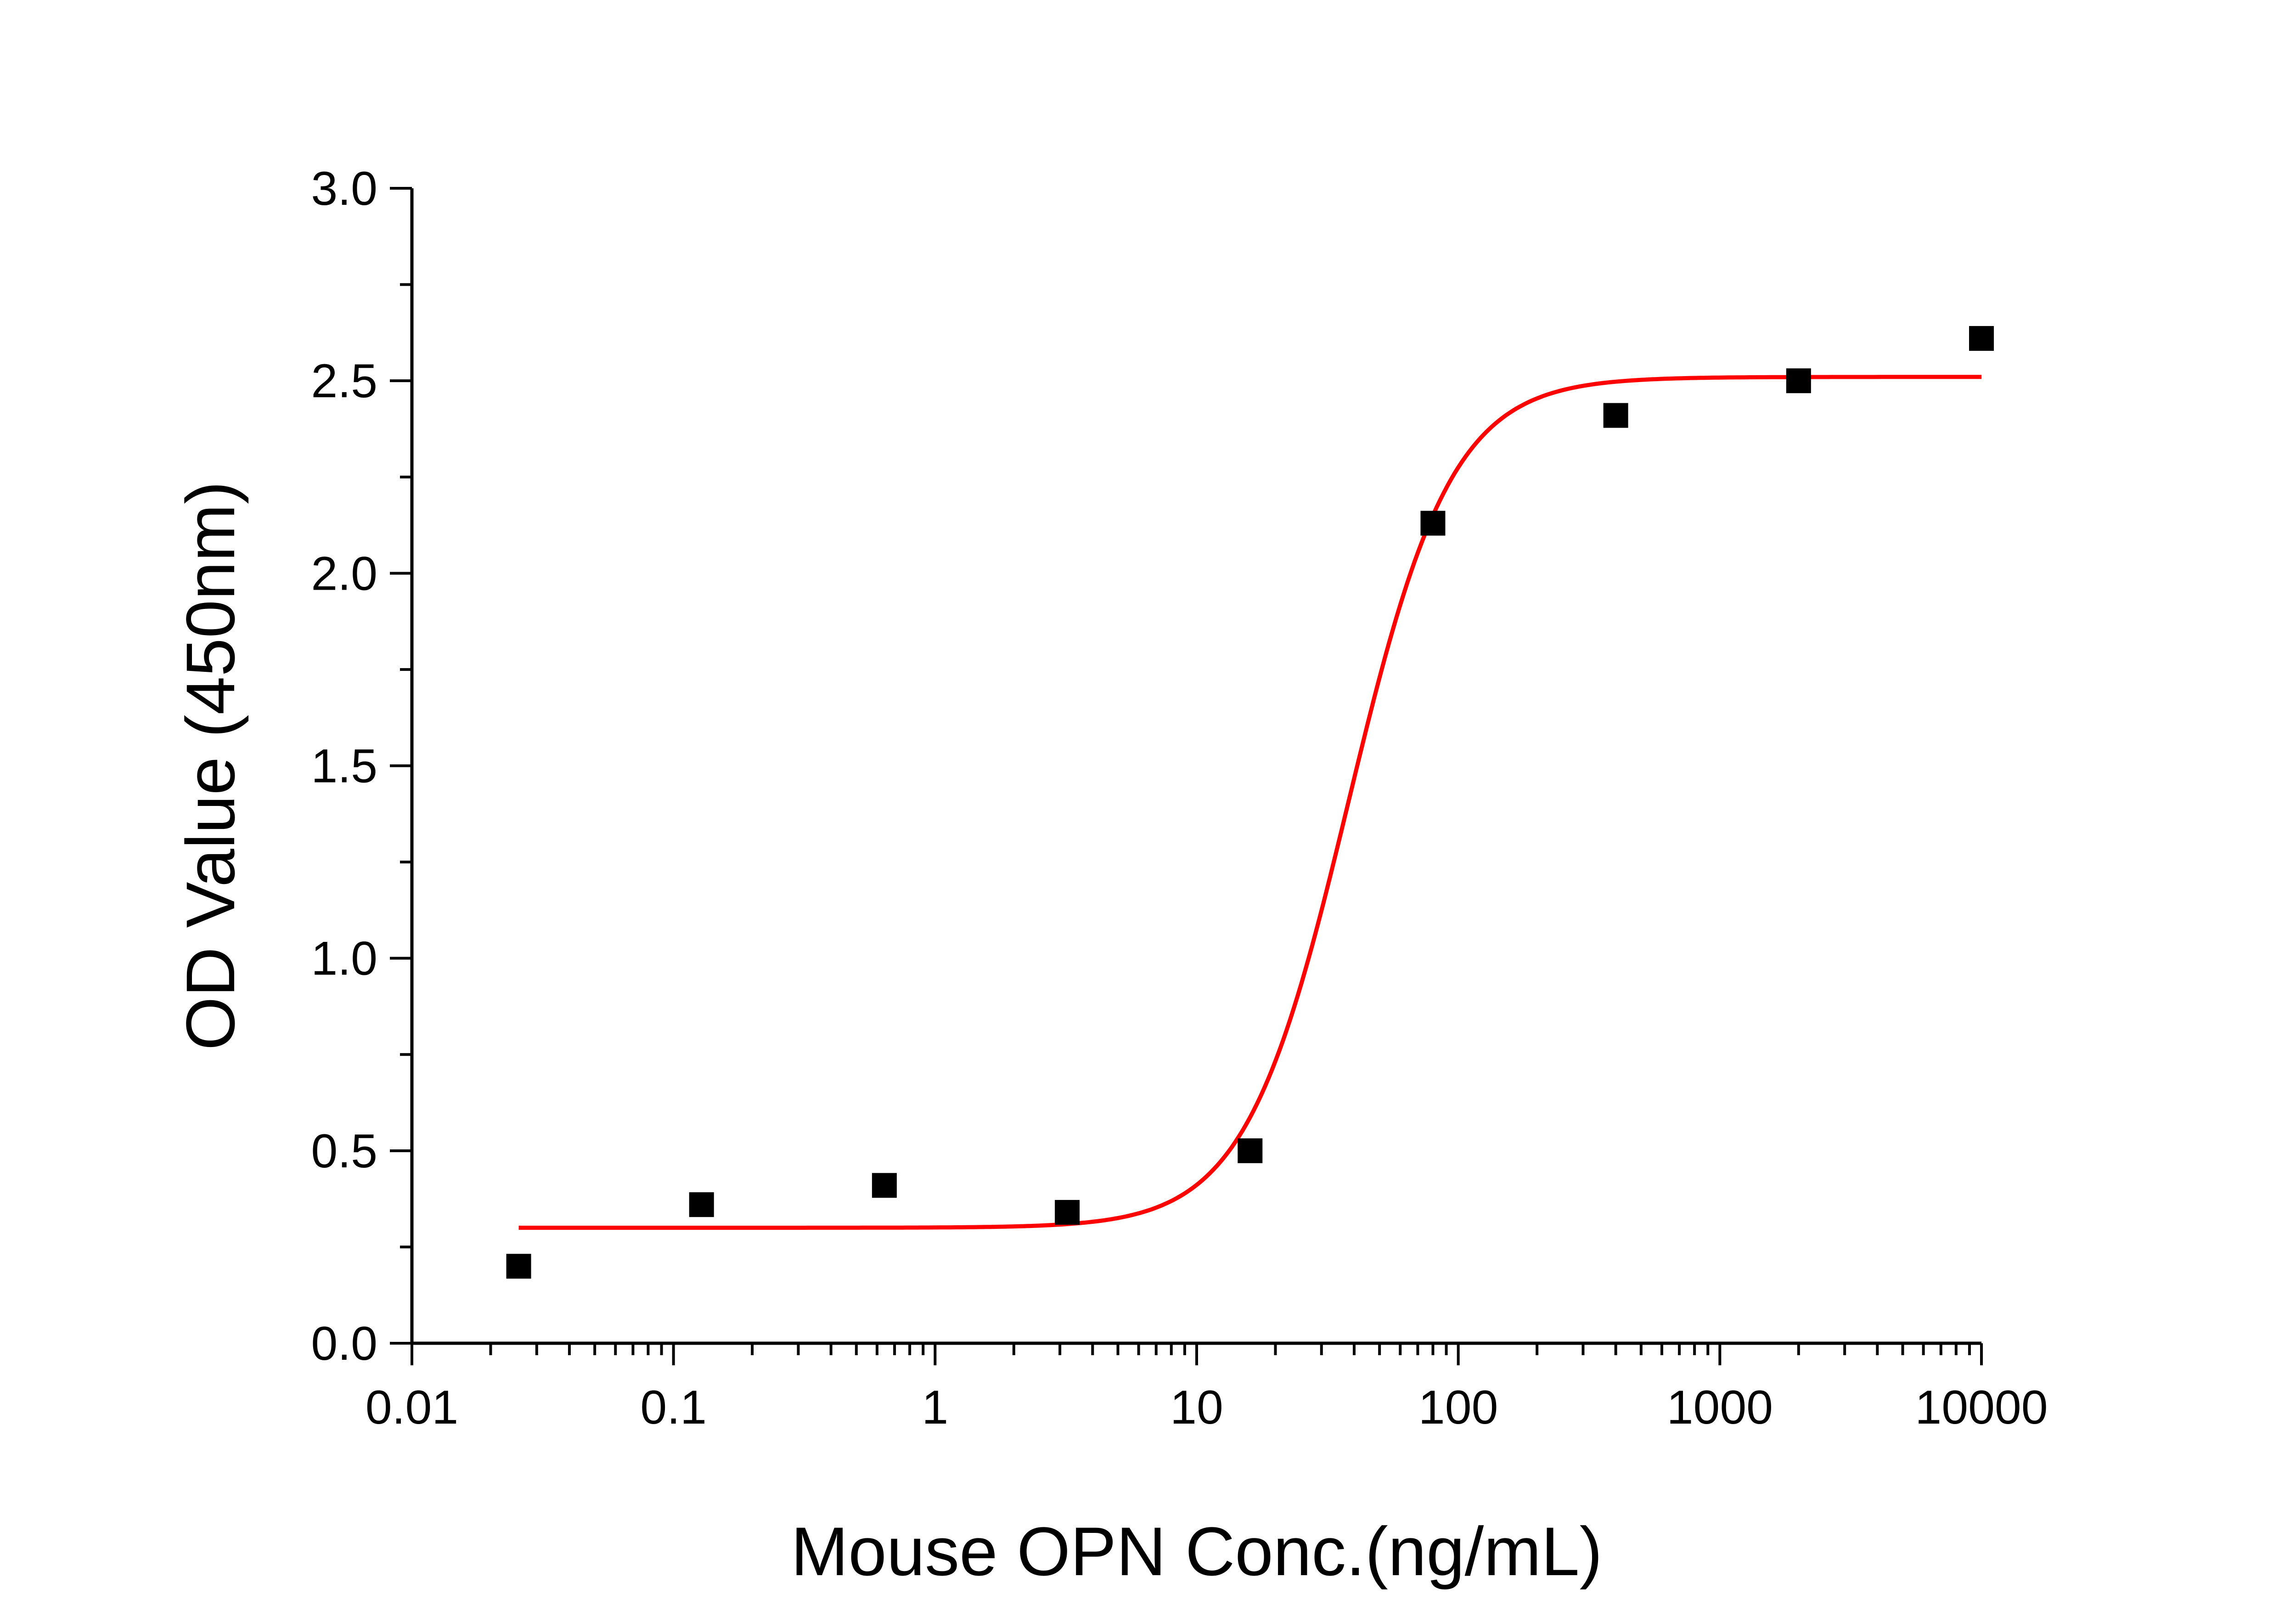  What do you see at coordinates (1982, 1407) in the screenshot?
I see `x-tick-label: 10000` at bounding box center [1982, 1407].